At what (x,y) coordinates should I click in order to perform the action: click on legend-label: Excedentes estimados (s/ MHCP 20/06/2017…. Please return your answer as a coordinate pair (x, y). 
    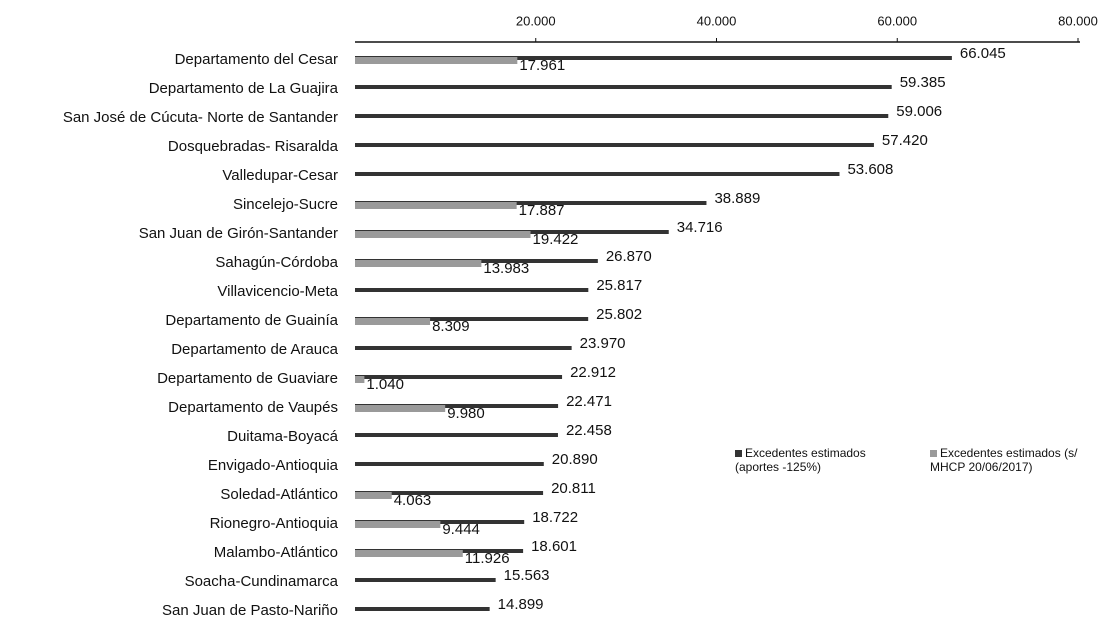
    Looking at the image, I should click on (1004, 460).